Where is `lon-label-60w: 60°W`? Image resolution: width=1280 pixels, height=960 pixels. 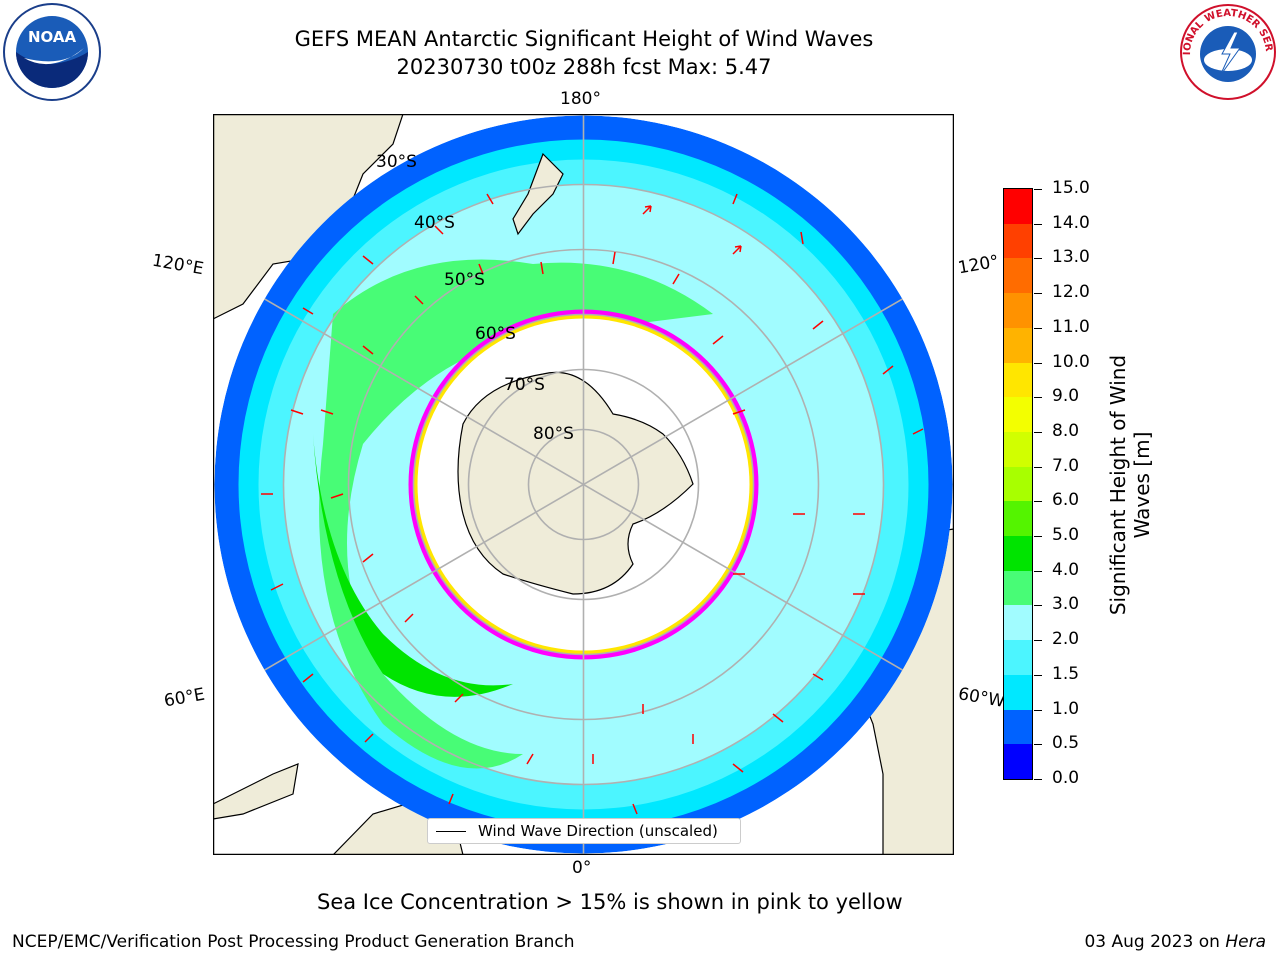 lon-label-60w: 60°W is located at coordinates (981, 698).